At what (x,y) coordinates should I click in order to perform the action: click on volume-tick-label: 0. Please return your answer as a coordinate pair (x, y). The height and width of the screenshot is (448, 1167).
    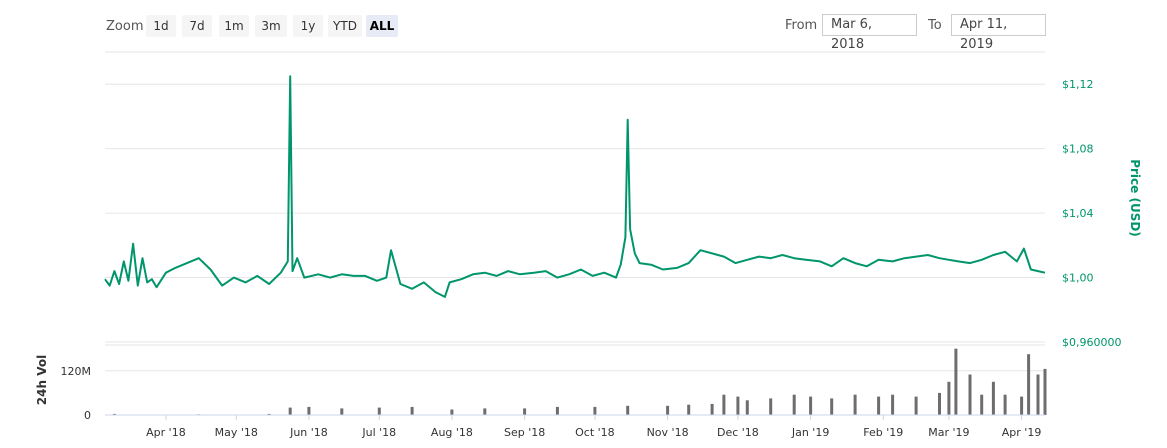
    Looking at the image, I should click on (87, 415).